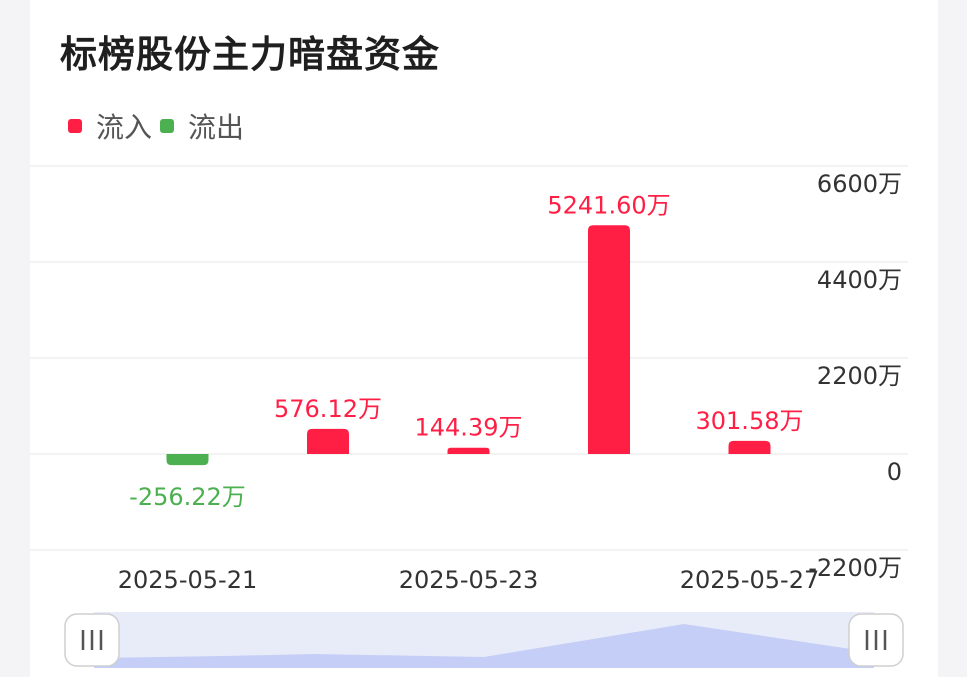 The height and width of the screenshot is (677, 967). Describe the element at coordinates (608, 205) in the screenshot. I see `data-label: 5241.60万` at that location.